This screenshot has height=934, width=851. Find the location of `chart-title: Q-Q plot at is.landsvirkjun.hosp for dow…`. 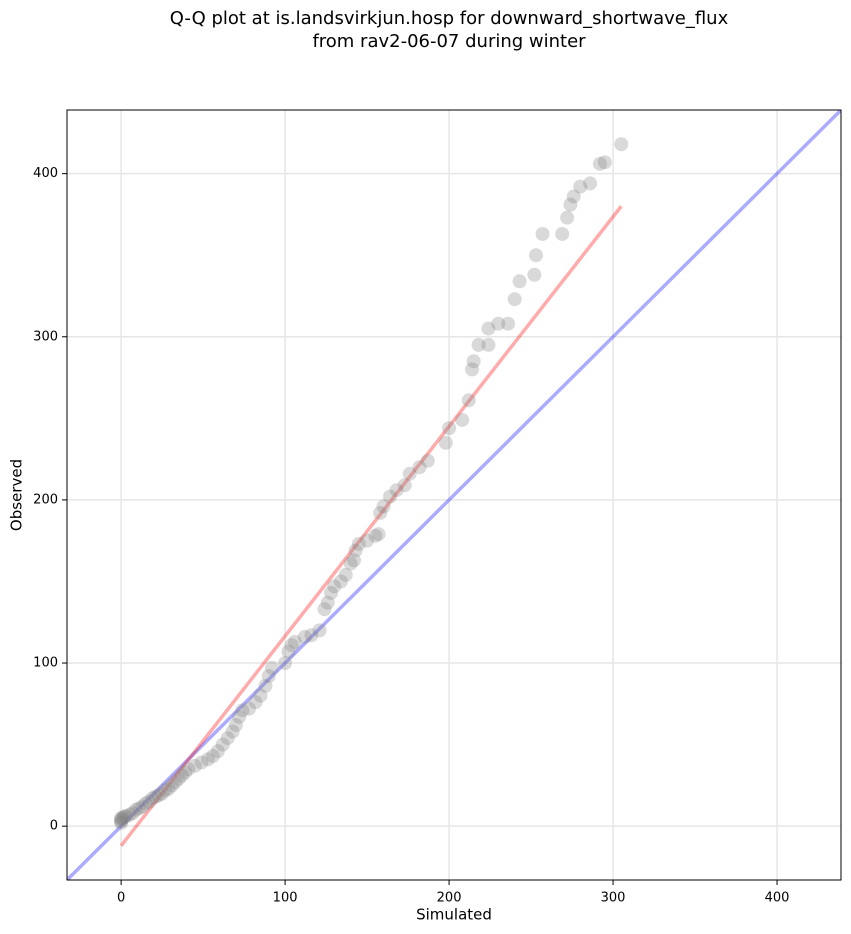

chart-title: Q-Q plot at is.landsvirkjun.hosp for dow… is located at coordinates (449, 18).